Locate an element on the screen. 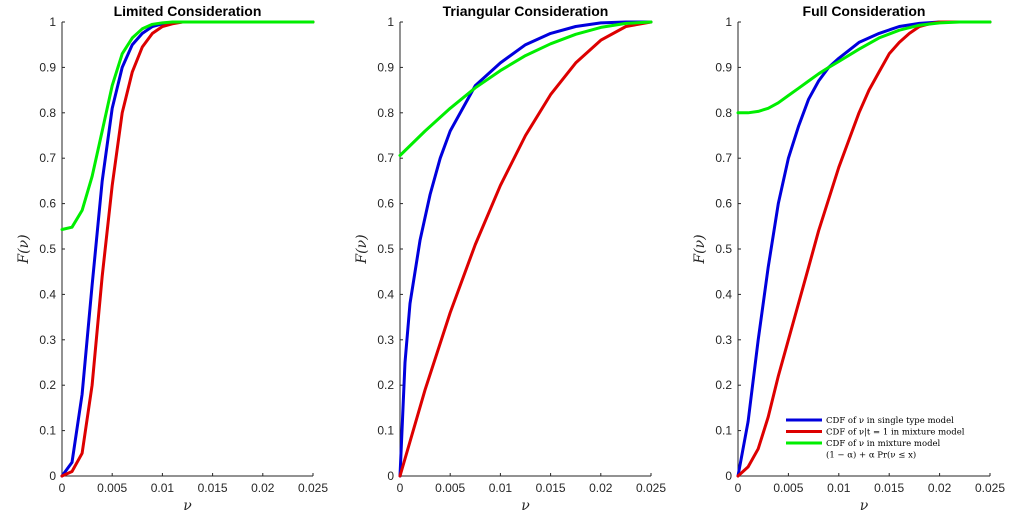  panel-title: Full Consideration is located at coordinates (864, 11).